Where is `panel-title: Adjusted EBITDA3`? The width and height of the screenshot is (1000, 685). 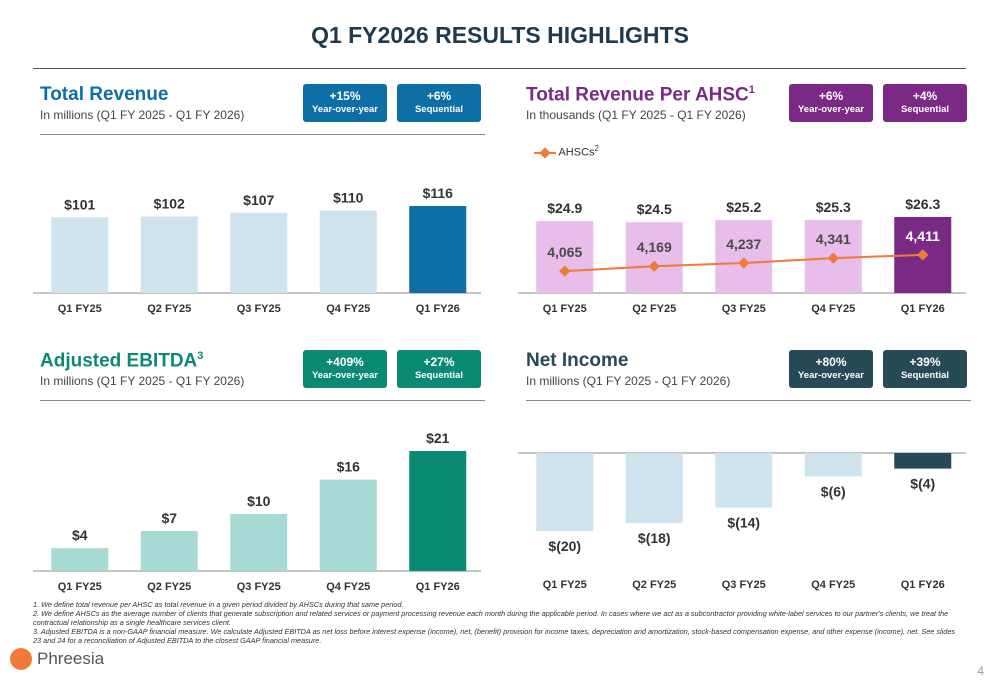
panel-title: Adjusted EBITDA3 is located at coordinates (122, 361).